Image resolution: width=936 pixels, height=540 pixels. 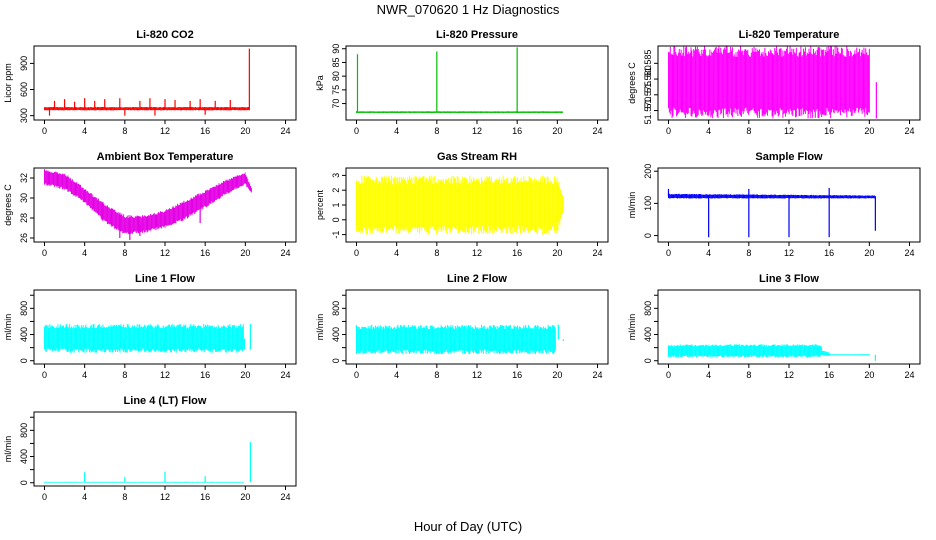 I want to click on panel-title: Line 2 Flow, so click(x=477, y=279).